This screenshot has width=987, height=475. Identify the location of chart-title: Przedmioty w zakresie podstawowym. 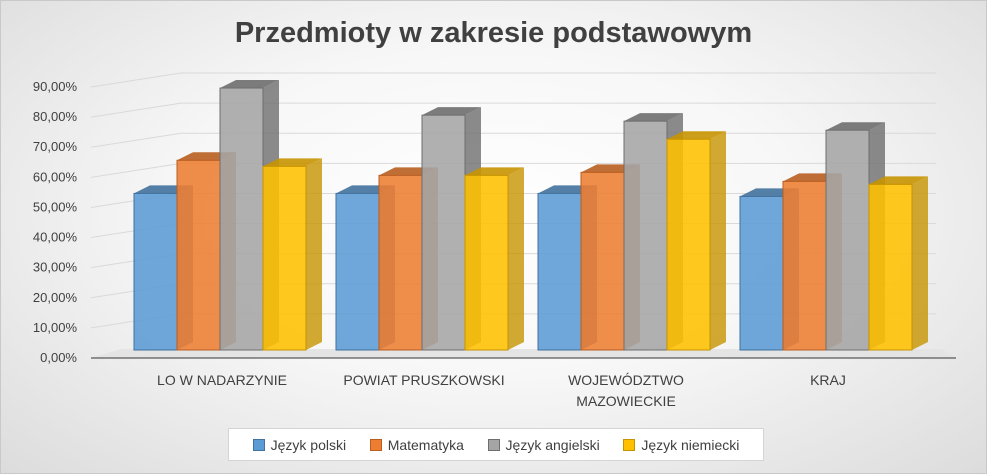
(493, 33).